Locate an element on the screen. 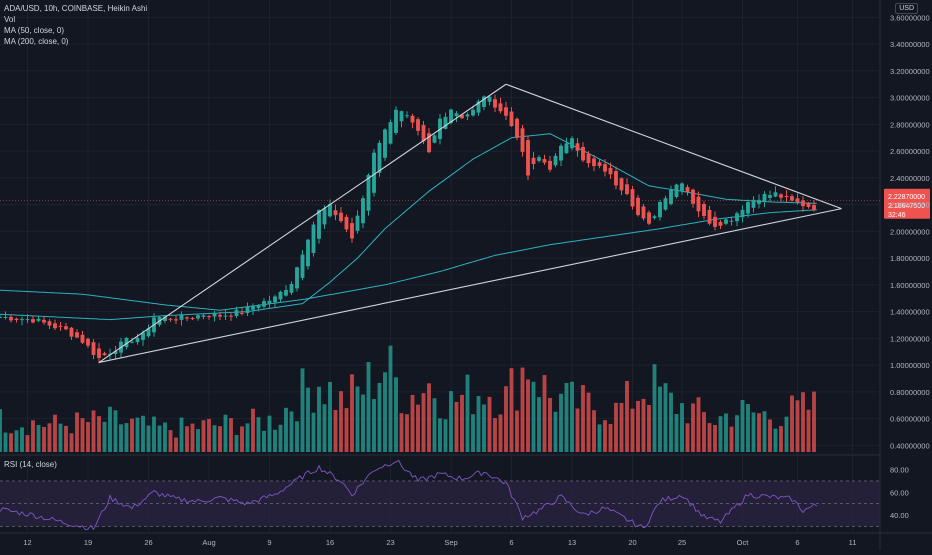  y-tick-label: 3.40000000 is located at coordinates (910, 44).